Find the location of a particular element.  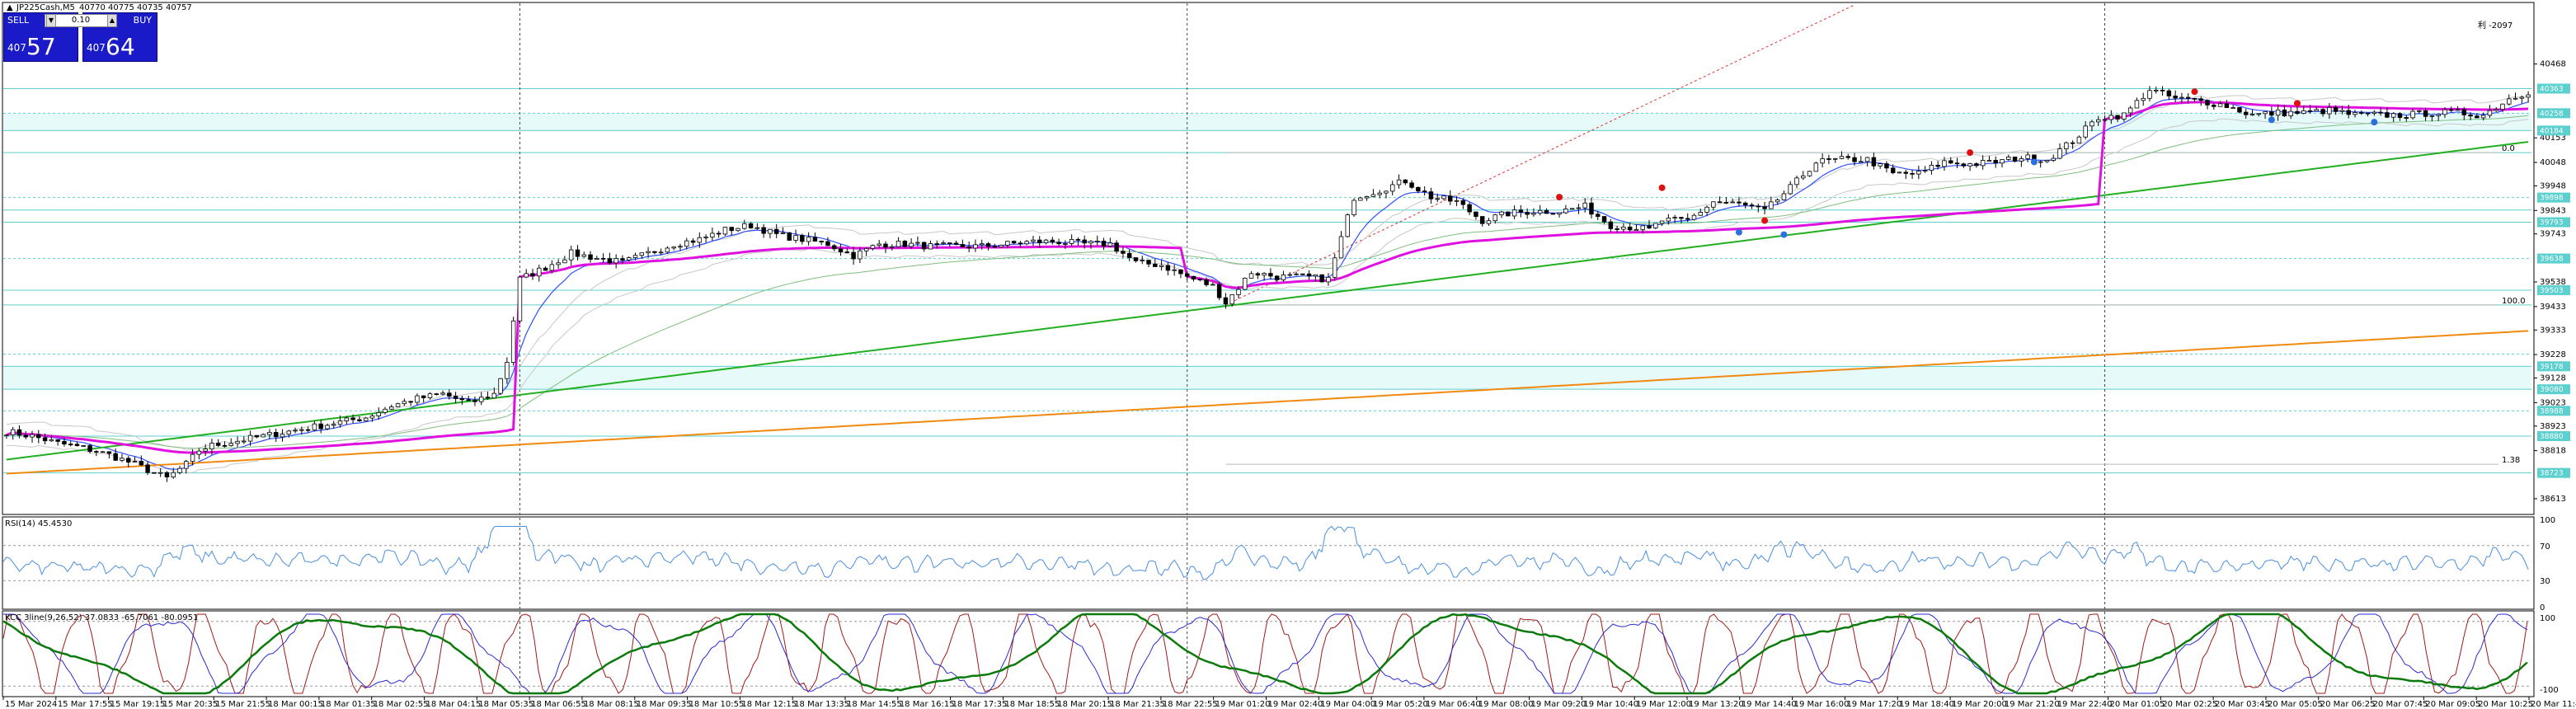

buy-label: BUY is located at coordinates (142, 20).